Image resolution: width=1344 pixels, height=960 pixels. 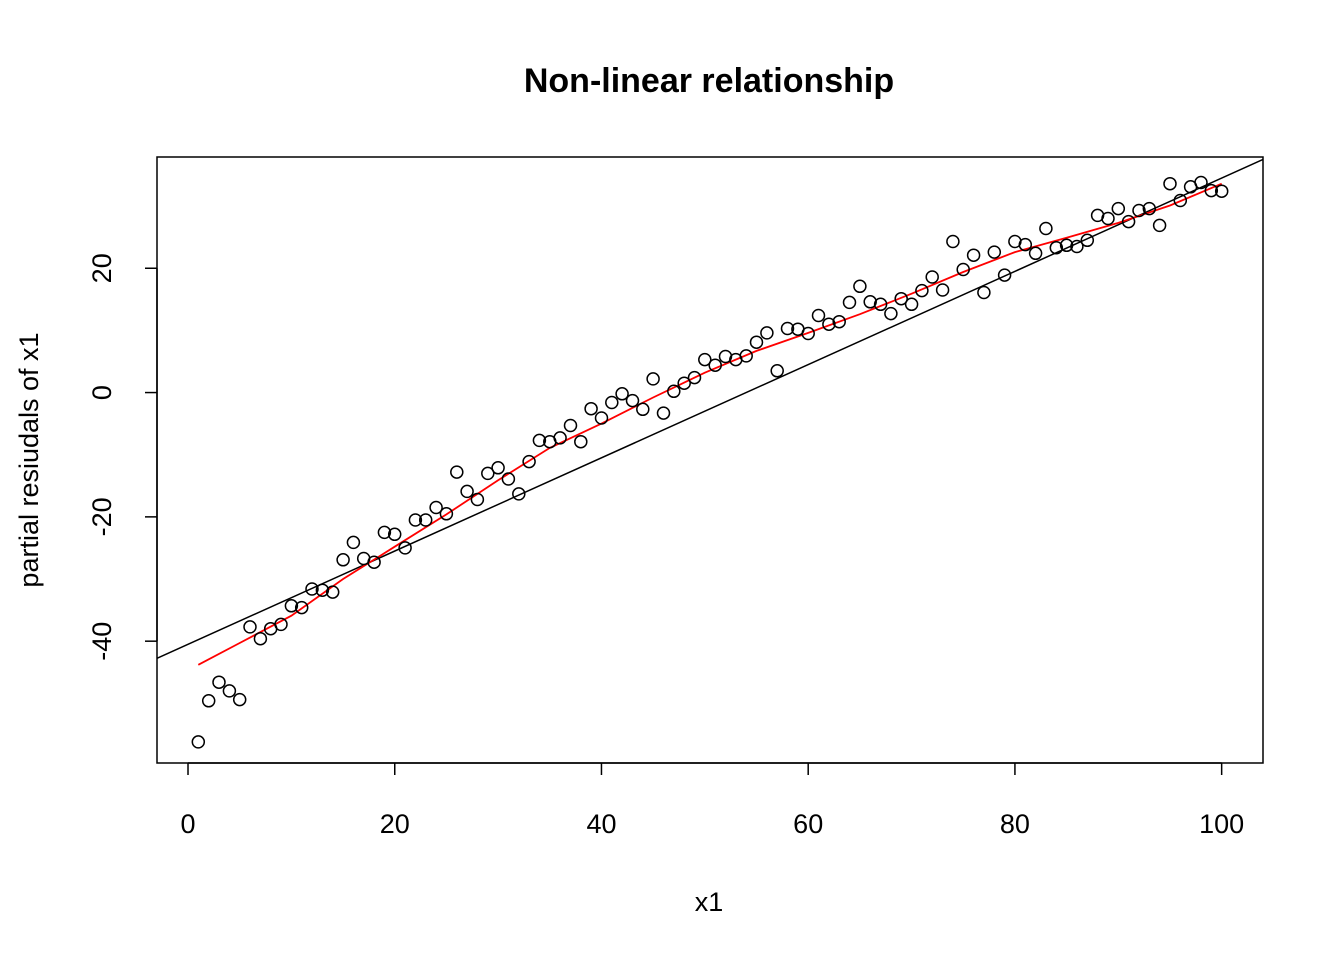 What do you see at coordinates (1221, 824) in the screenshot?
I see `x-tick-label: 100` at bounding box center [1221, 824].